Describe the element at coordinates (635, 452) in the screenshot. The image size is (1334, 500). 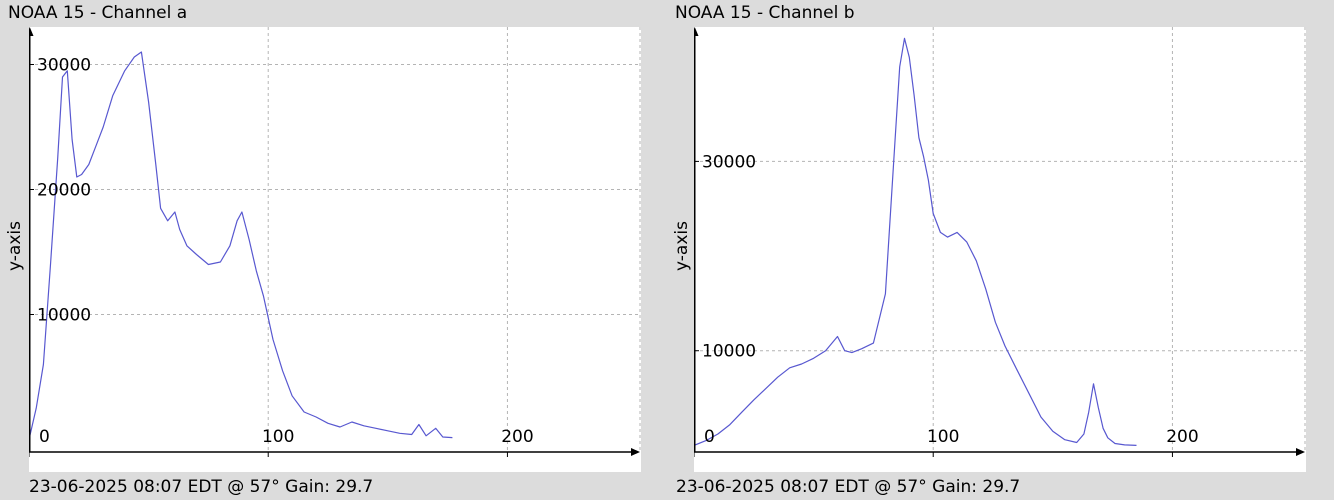
I see `x-axis-arrow-a` at that location.